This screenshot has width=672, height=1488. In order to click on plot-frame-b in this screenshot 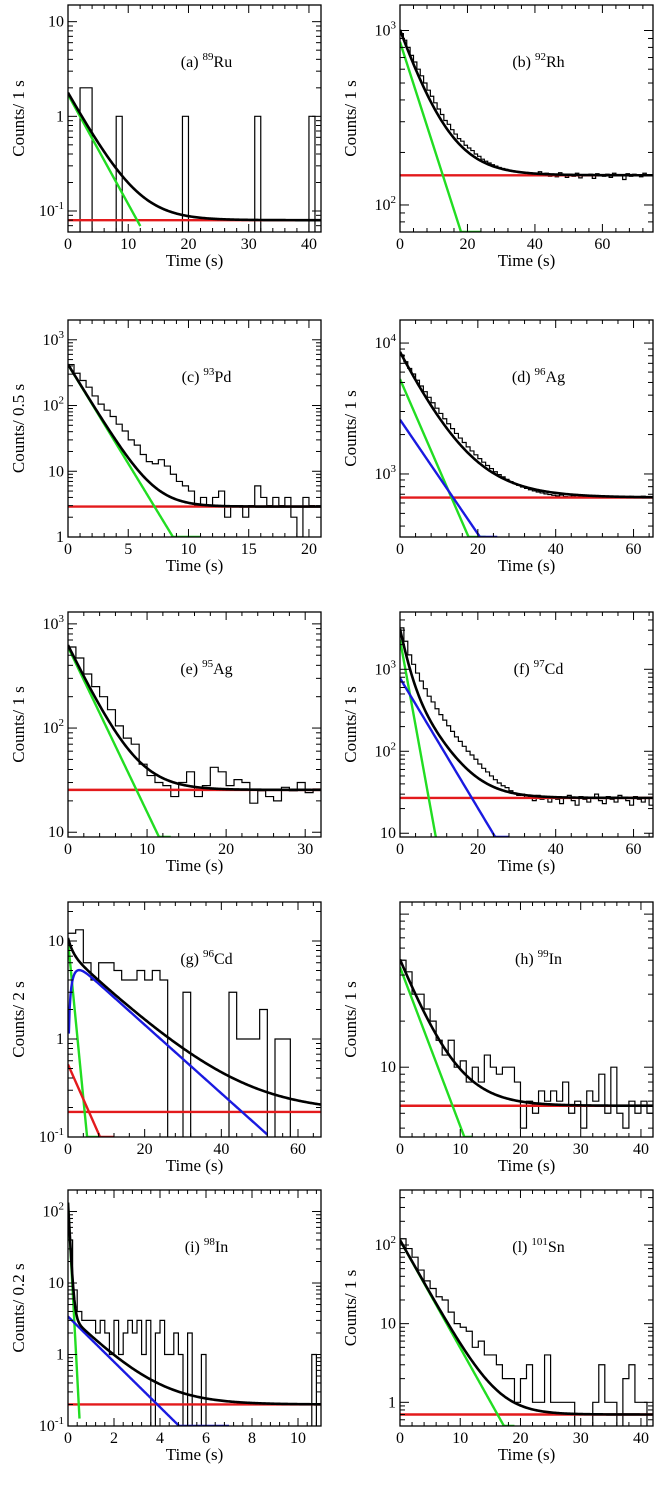, I will do `click(526, 118)`.